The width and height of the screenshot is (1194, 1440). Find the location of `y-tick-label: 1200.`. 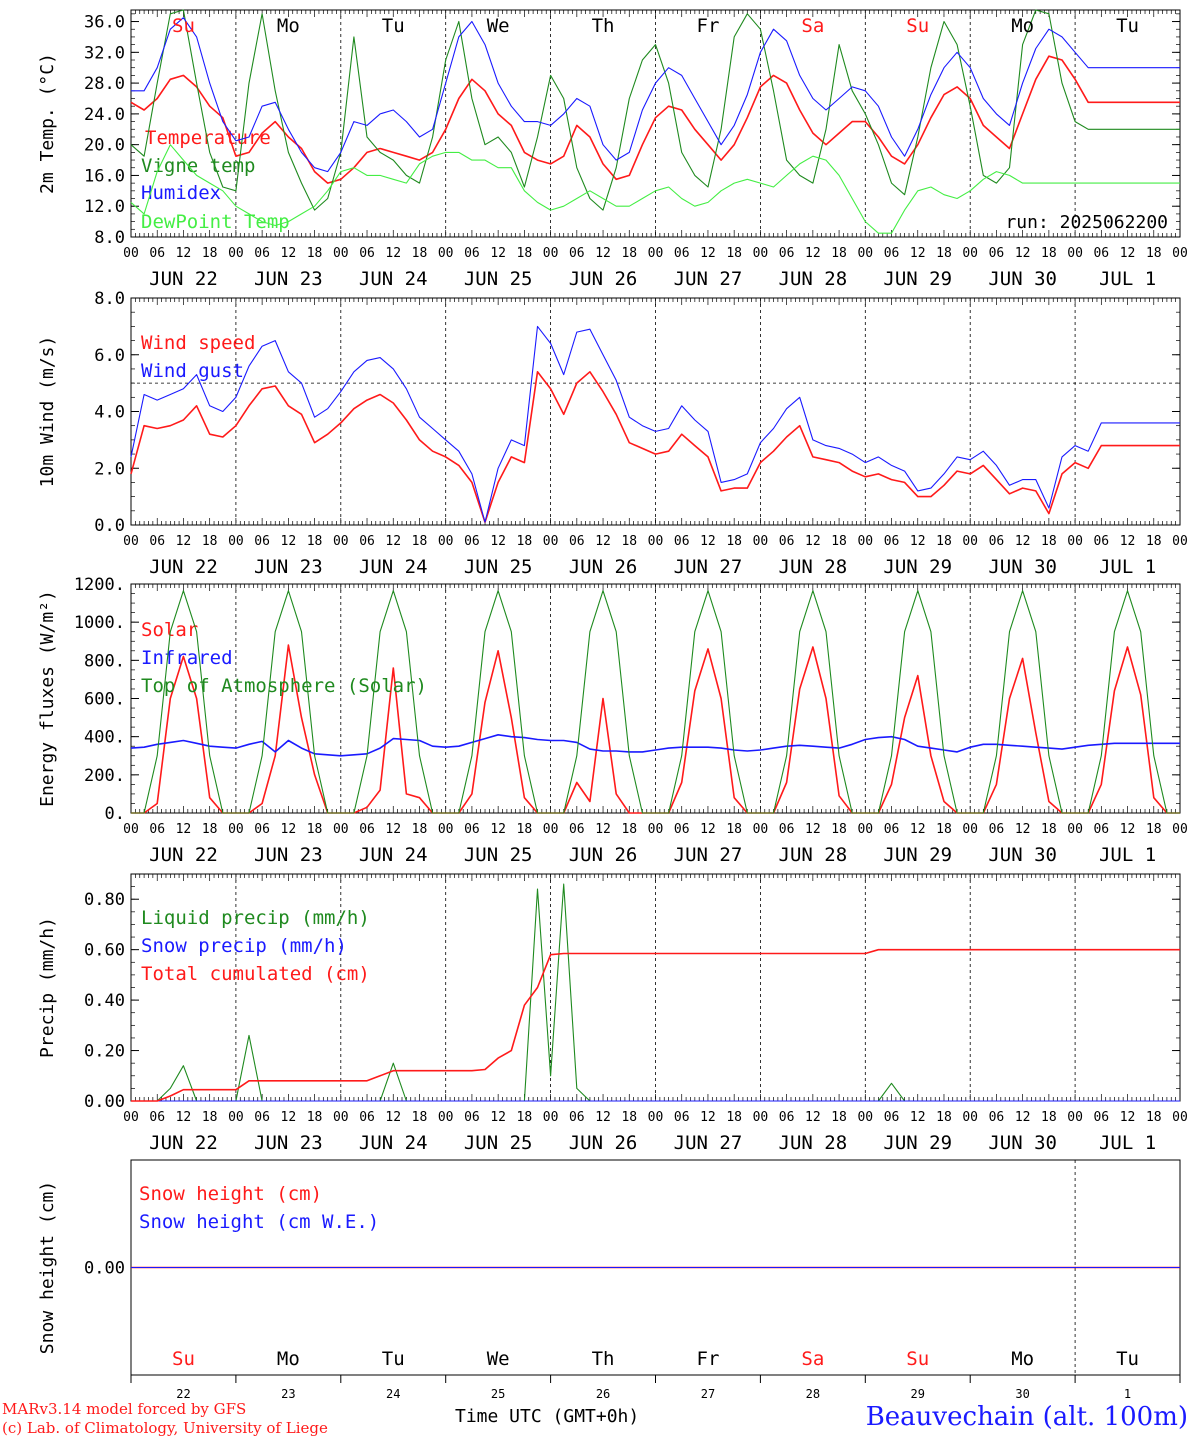

y-tick-label: 1200. is located at coordinates (99, 585).